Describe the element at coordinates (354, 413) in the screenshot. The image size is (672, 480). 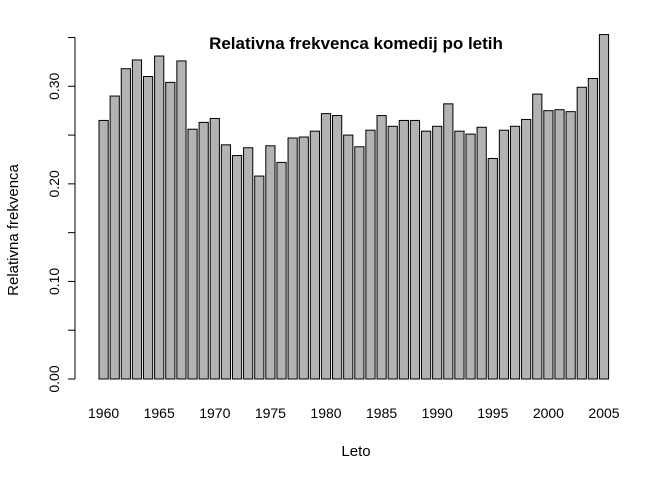
I see `x-axis-tick-labels: 1960 1965 1970 1975 1980 1985 1990 1995 2000 2005` at that location.